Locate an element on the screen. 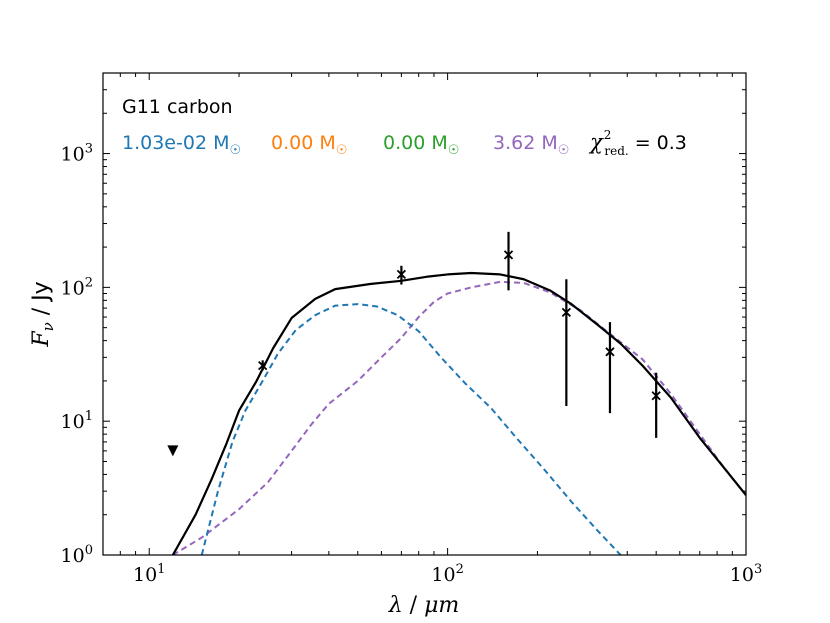 The height and width of the screenshot is (623, 830). legend-entry-cold: 3.62 M☉ is located at coordinates (531, 145).